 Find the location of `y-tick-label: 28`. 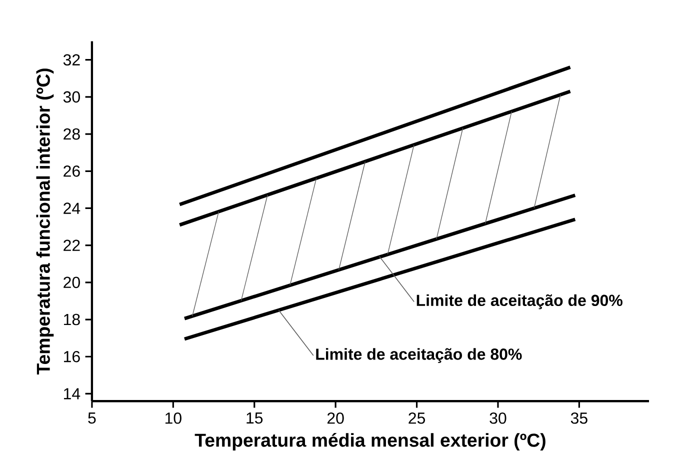

y-tick-label: 28 is located at coordinates (72, 134).